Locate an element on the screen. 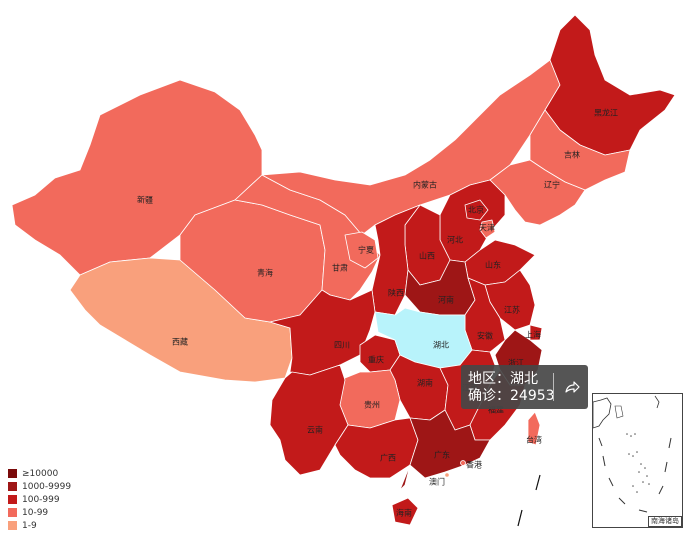 The height and width of the screenshot is (545, 700). province-guizhou is located at coordinates (370, 399).